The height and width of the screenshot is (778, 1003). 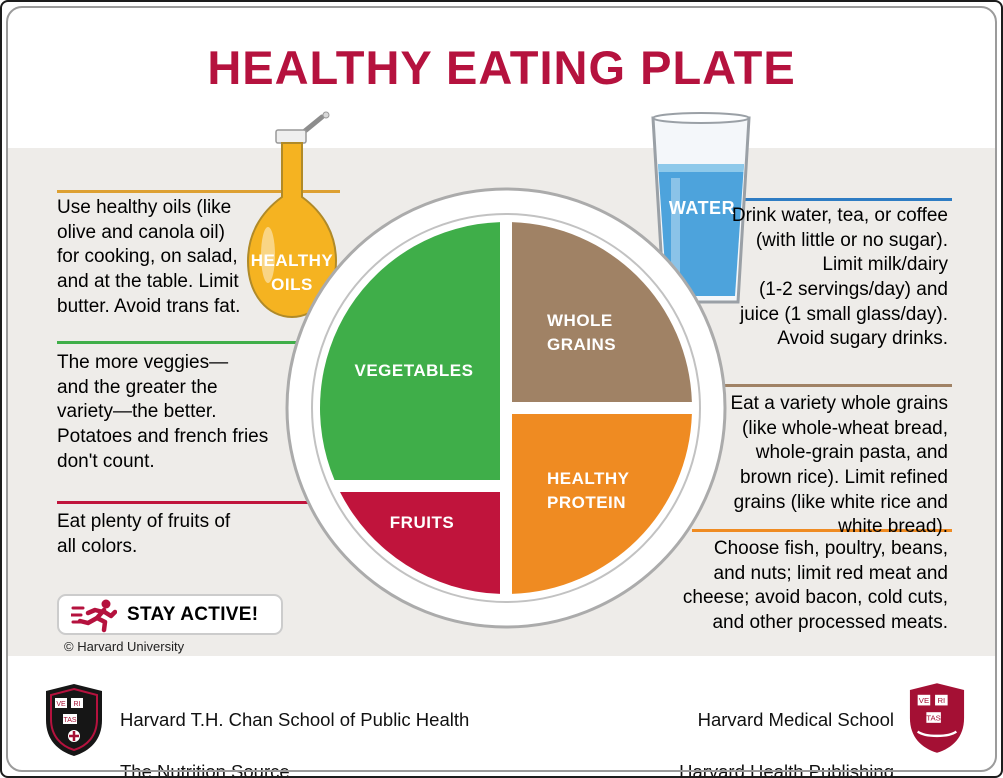 What do you see at coordinates (822, 530) in the screenshot?
I see `protein-connector-line` at bounding box center [822, 530].